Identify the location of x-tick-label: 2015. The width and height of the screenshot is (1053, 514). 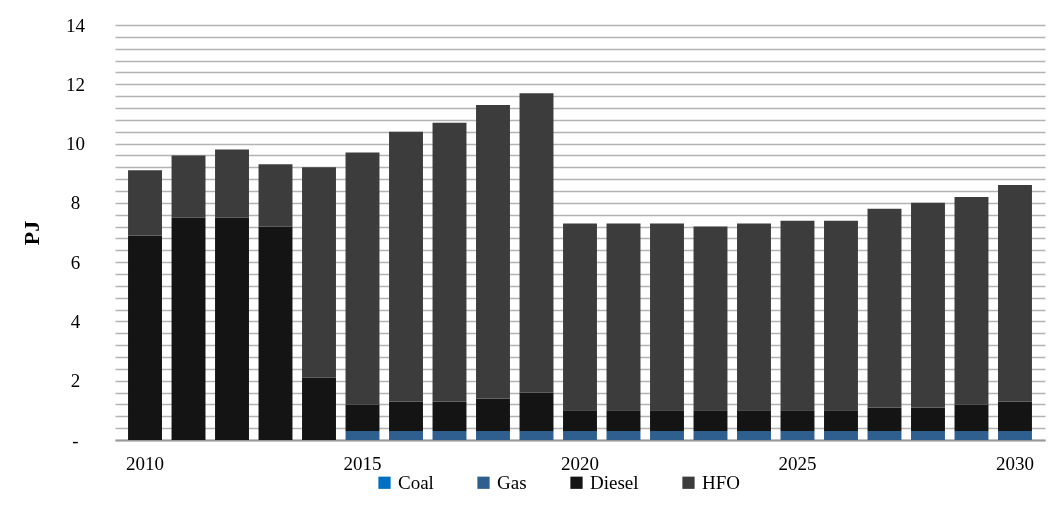
(362, 463).